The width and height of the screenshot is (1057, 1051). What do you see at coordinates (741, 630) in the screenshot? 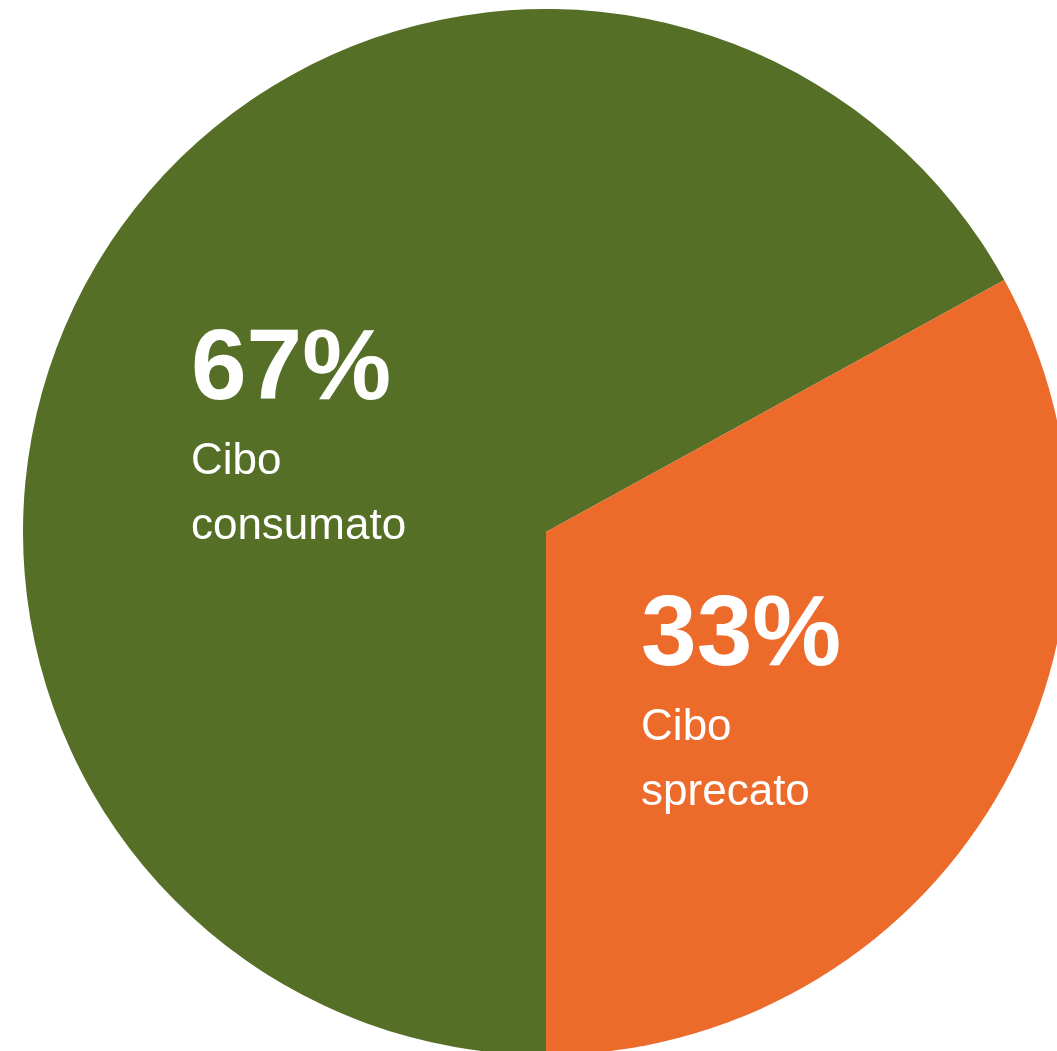
I see `data-label: 33%` at bounding box center [741, 630].